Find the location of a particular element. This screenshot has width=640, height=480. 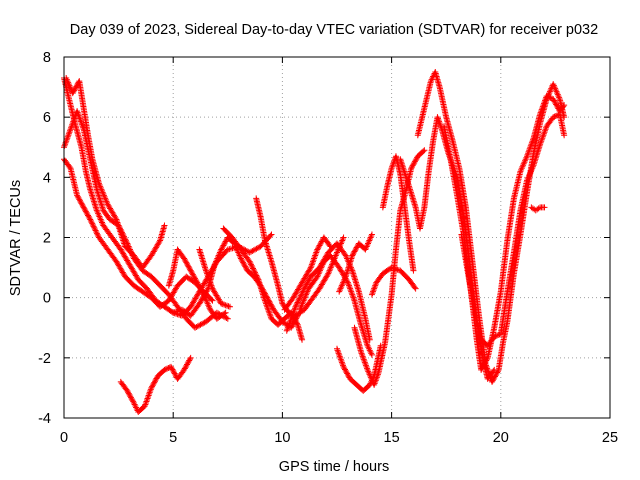

y-tick-label: 6 is located at coordinates (47, 118).